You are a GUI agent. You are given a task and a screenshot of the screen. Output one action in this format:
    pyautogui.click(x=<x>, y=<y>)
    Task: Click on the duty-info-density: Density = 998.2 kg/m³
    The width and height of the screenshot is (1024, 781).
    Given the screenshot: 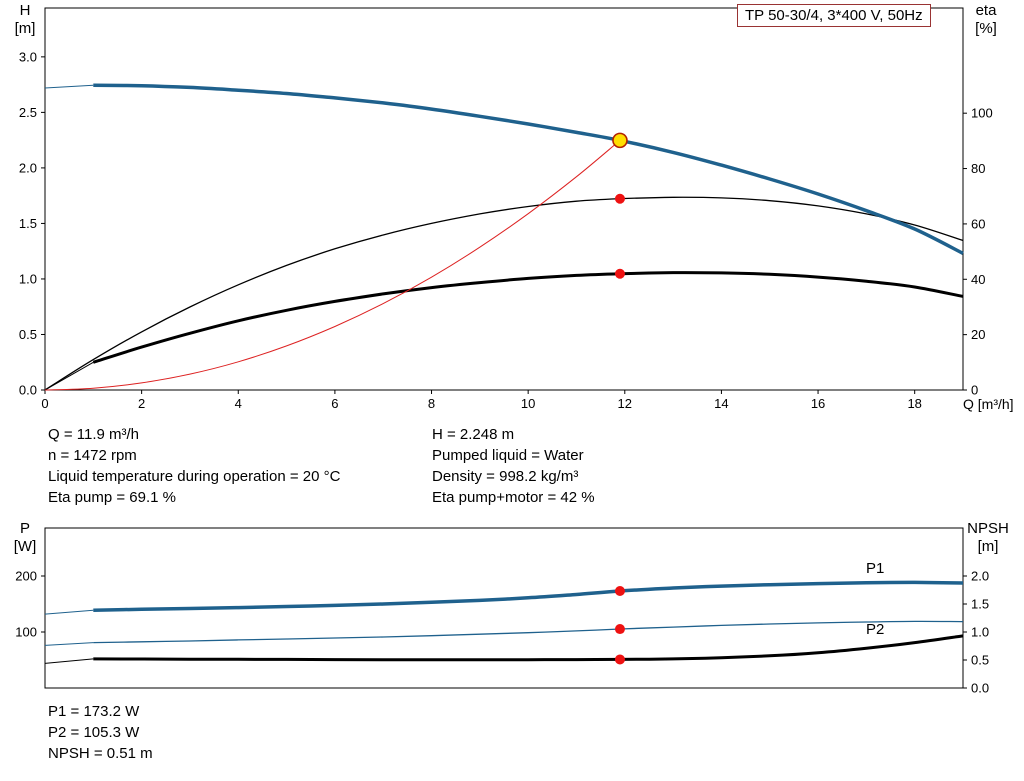 What is the action you would take?
    pyautogui.click(x=505, y=476)
    